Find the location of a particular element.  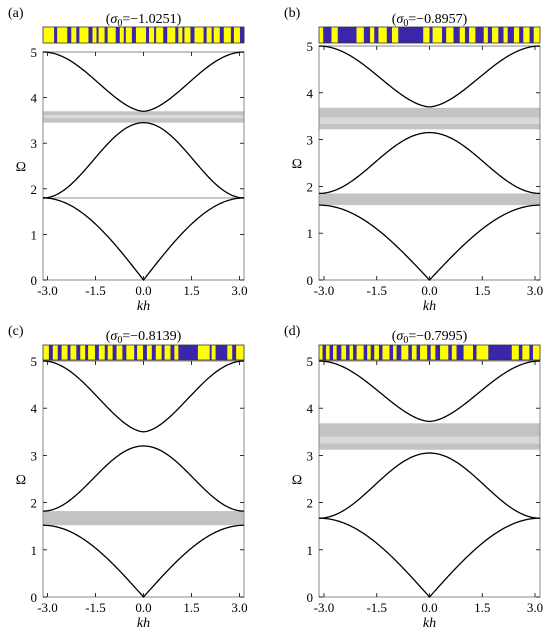

x-axis-label: kh is located at coordinates (143, 623).